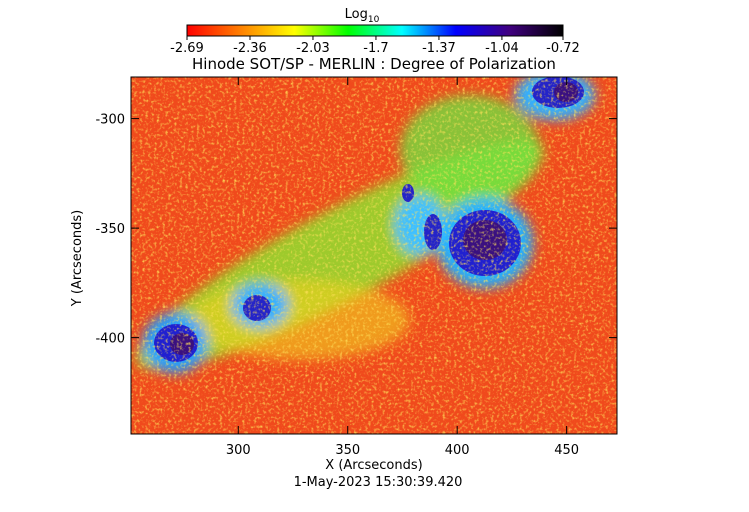  I want to click on y-axis-label: Y (Arcseconds), so click(77, 258).